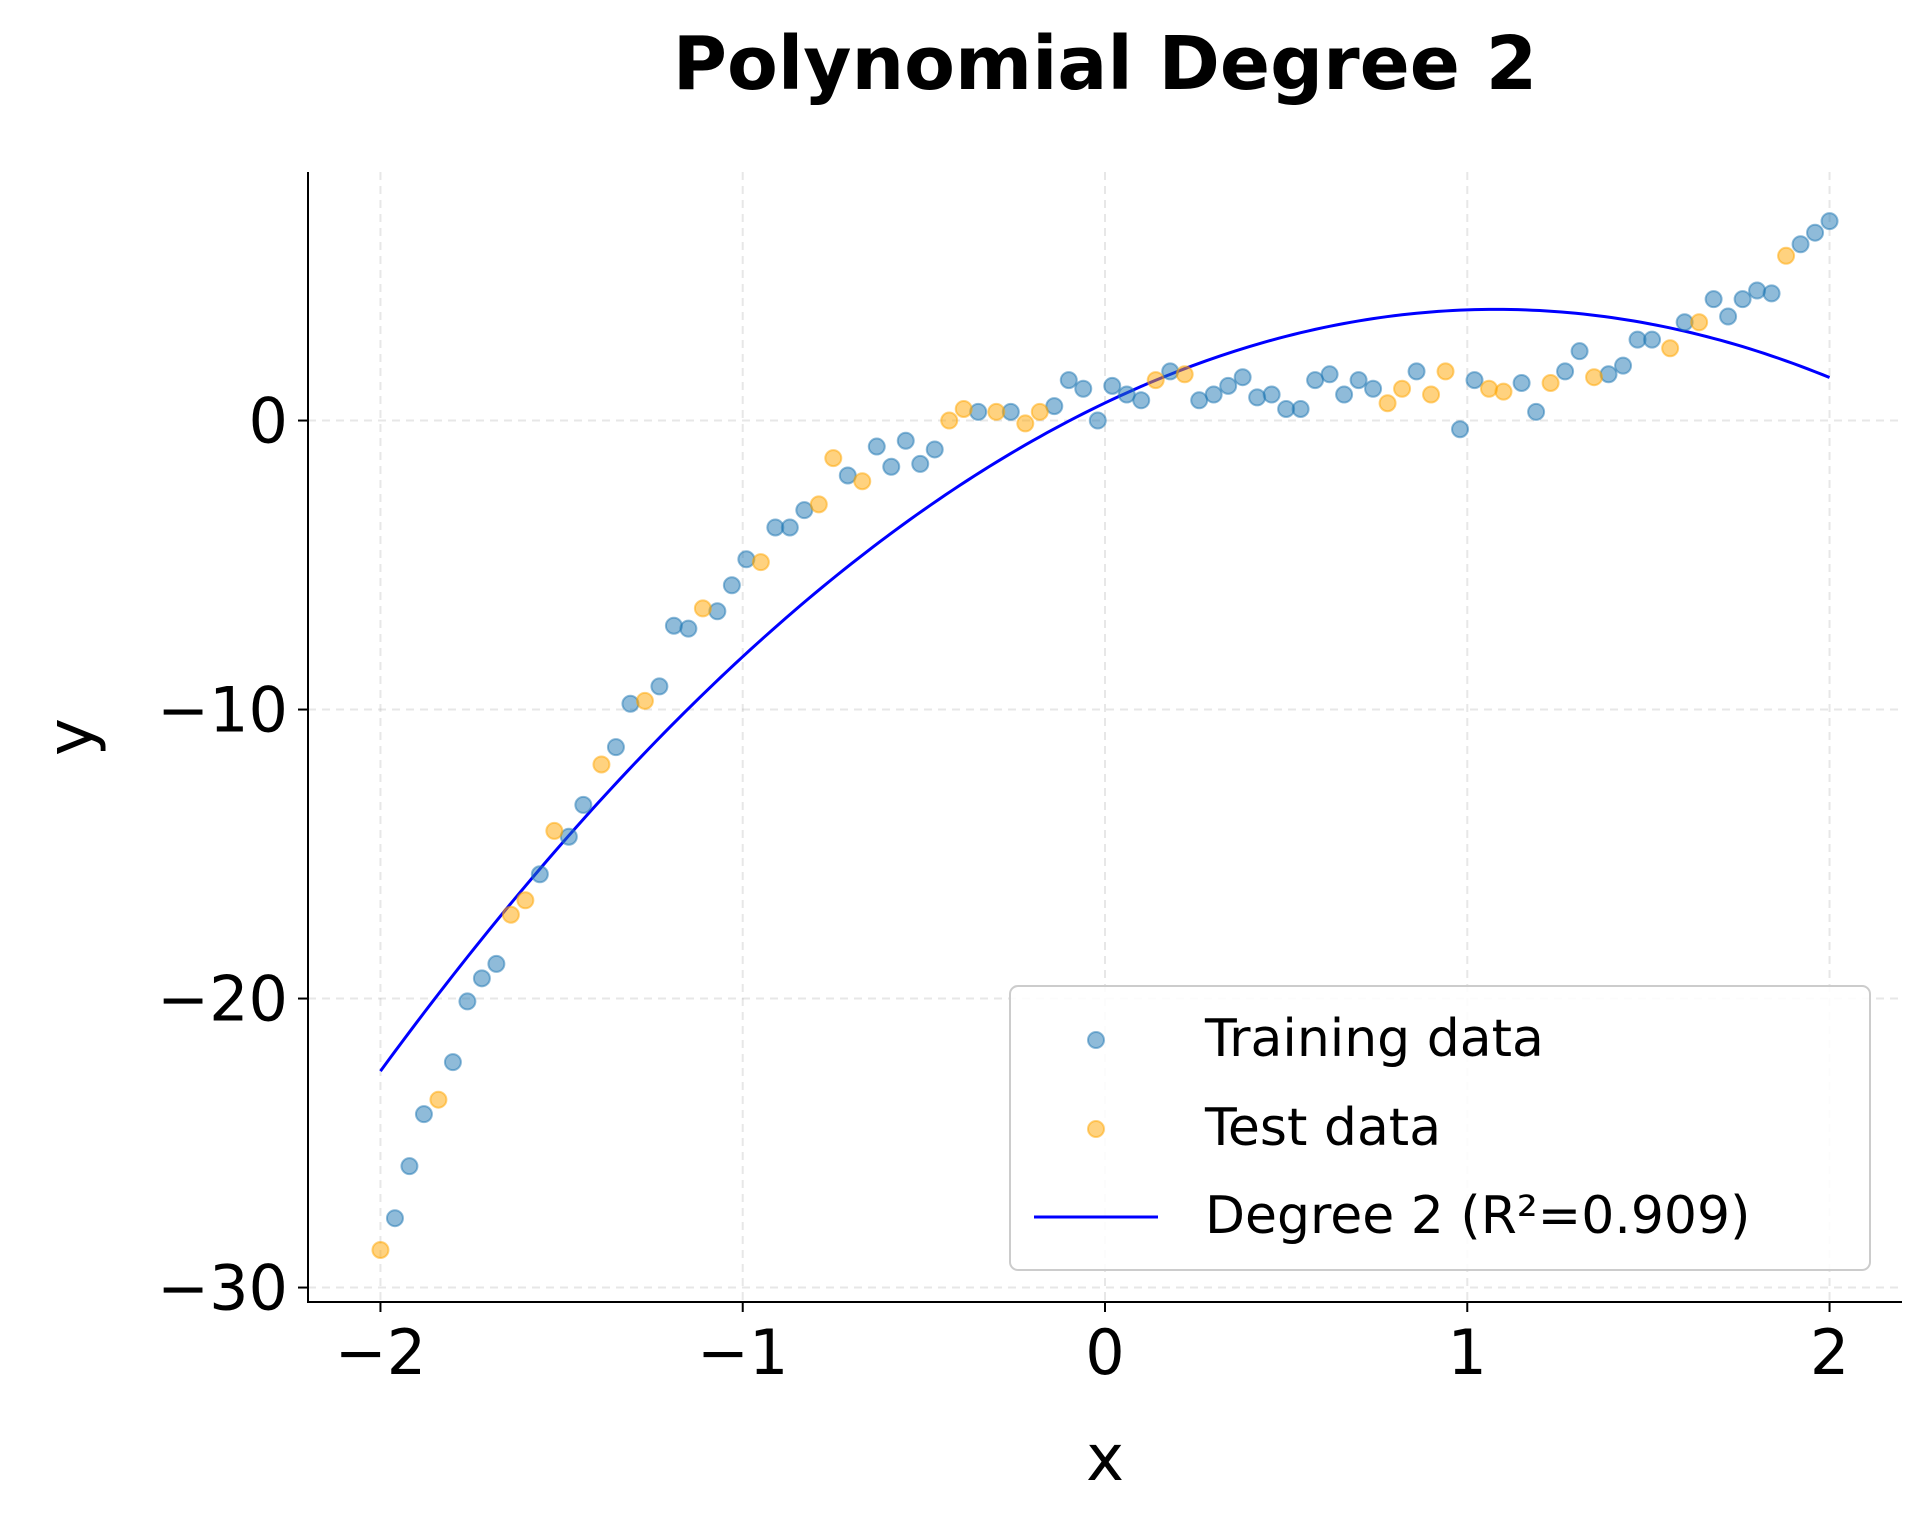  Describe the element at coordinates (380, 1352) in the screenshot. I see `x-tick-label: −2` at that location.